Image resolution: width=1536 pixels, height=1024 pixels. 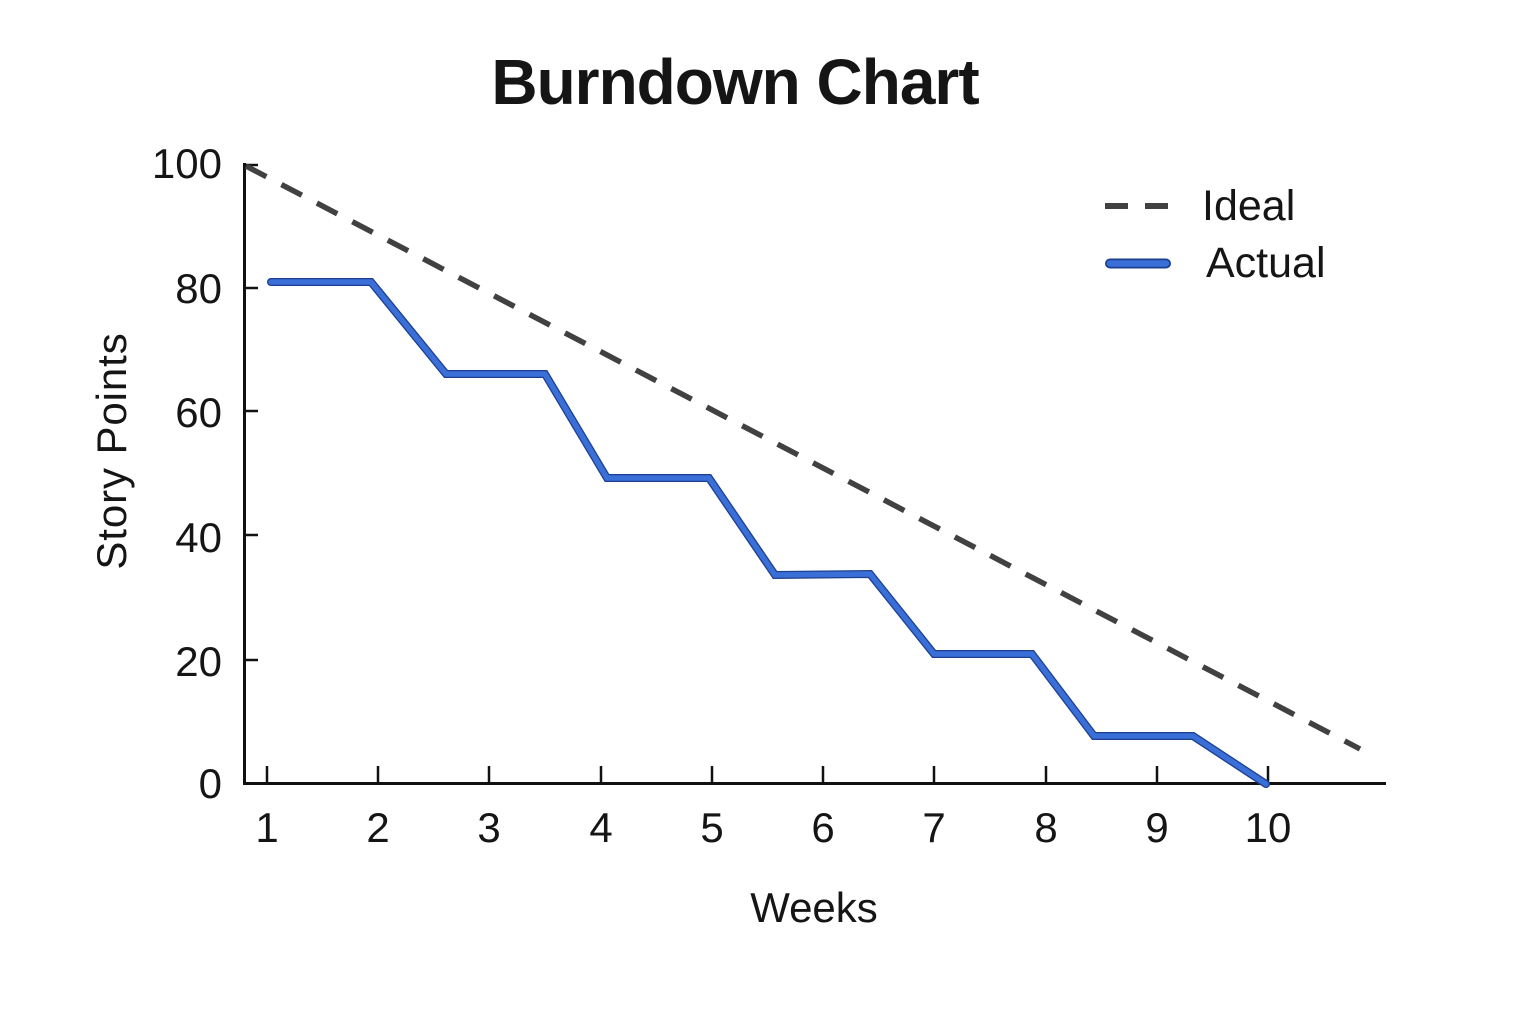 I want to click on svg-text: Story Points, so click(x=111, y=450).